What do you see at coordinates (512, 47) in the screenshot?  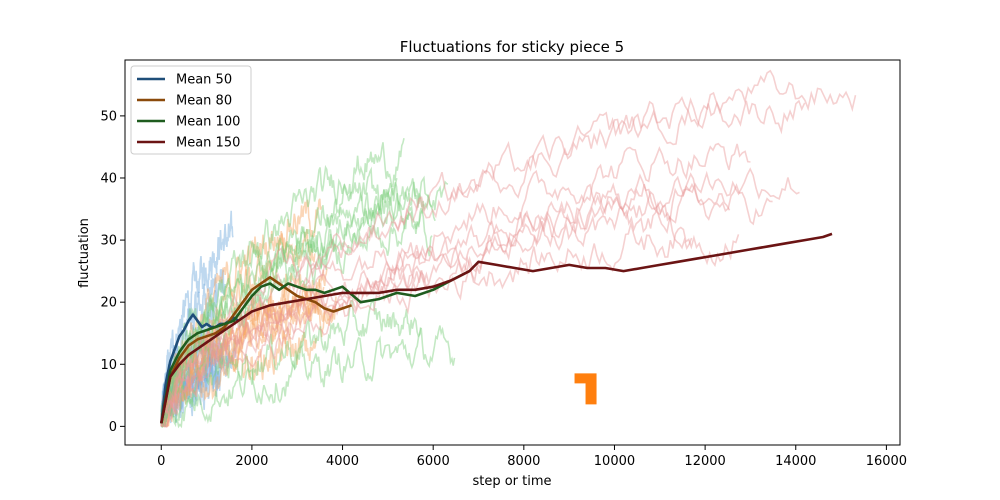 I see `chart-title: Fluctuations for sticky piece 5` at bounding box center [512, 47].